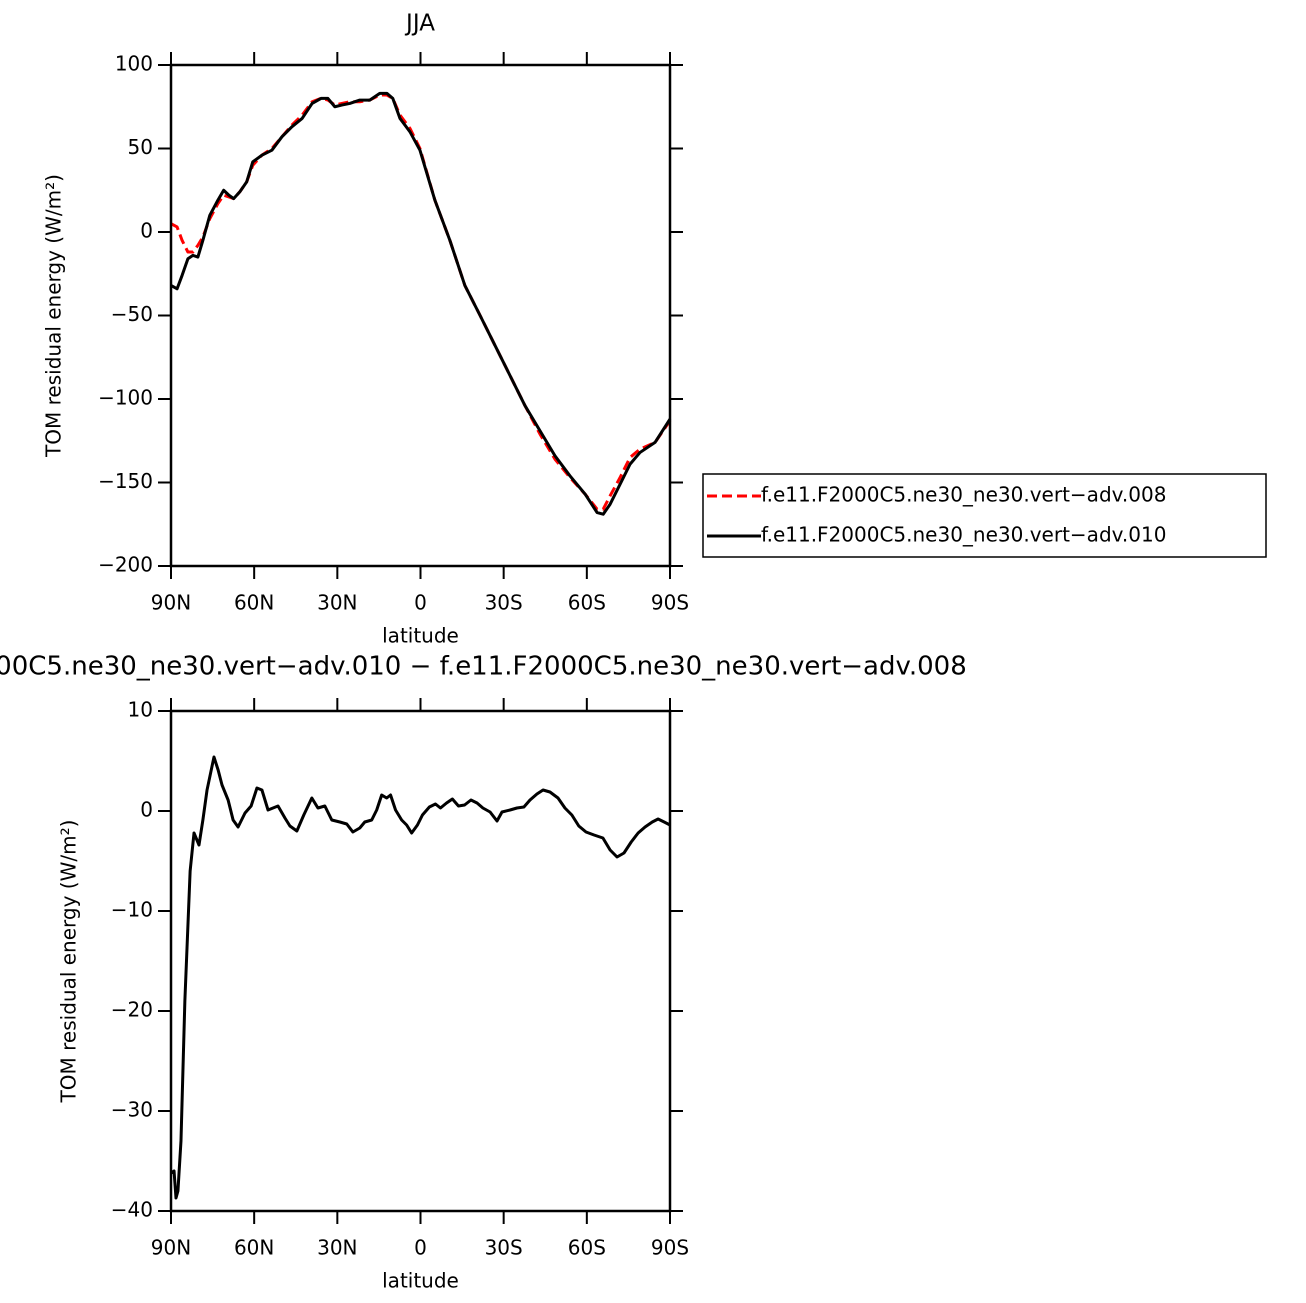  Describe the element at coordinates (125, 398) in the screenshot. I see `y-tick-label: −100` at that location.